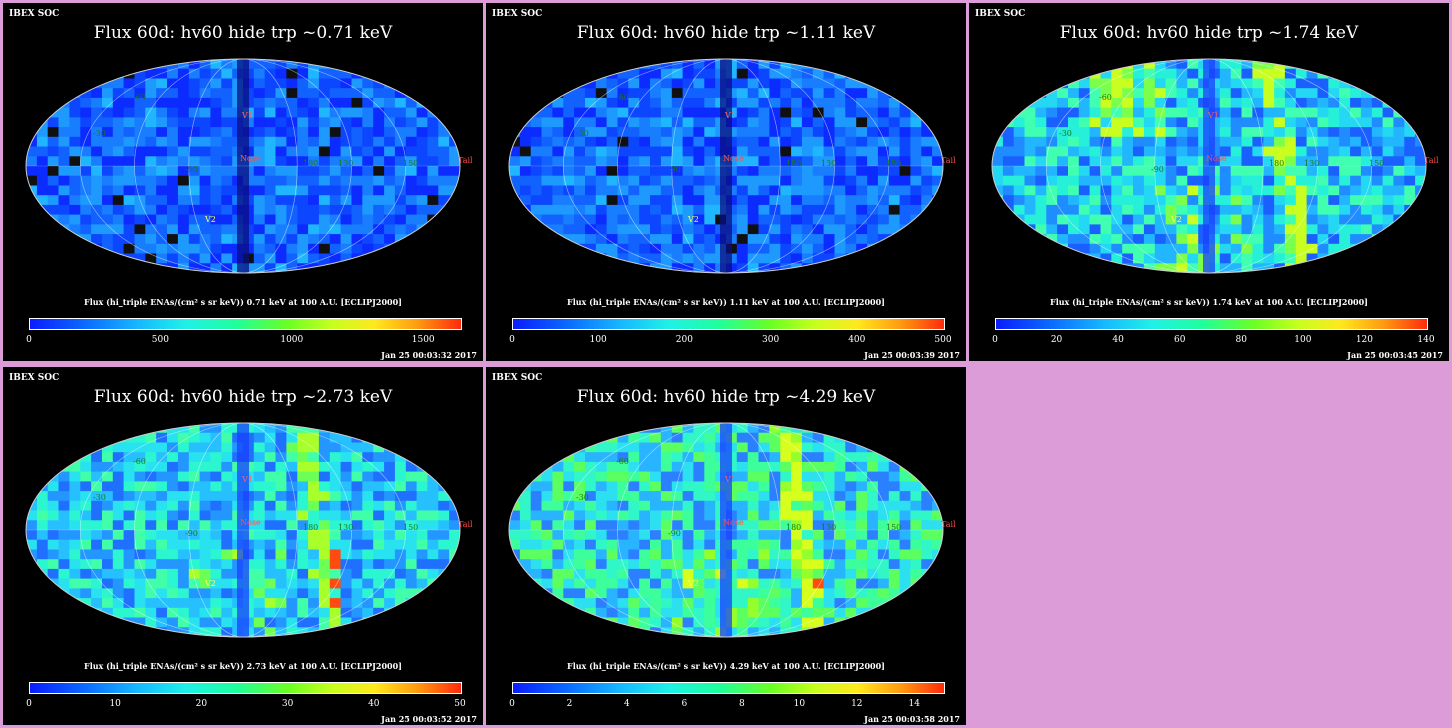 The height and width of the screenshot is (728, 1452). I want to click on colorbar-tick-label: 60, so click(1179, 340).